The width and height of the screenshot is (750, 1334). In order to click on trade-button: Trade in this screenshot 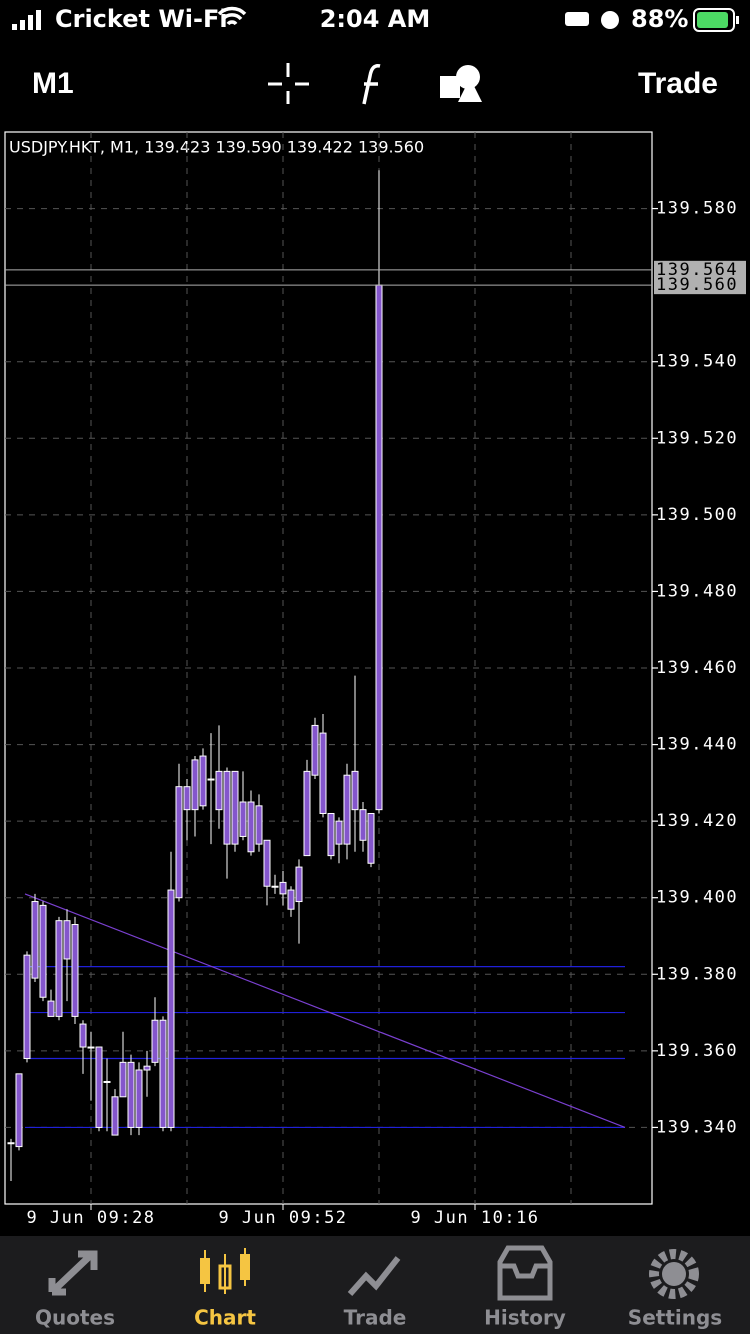, I will do `click(678, 83)`.